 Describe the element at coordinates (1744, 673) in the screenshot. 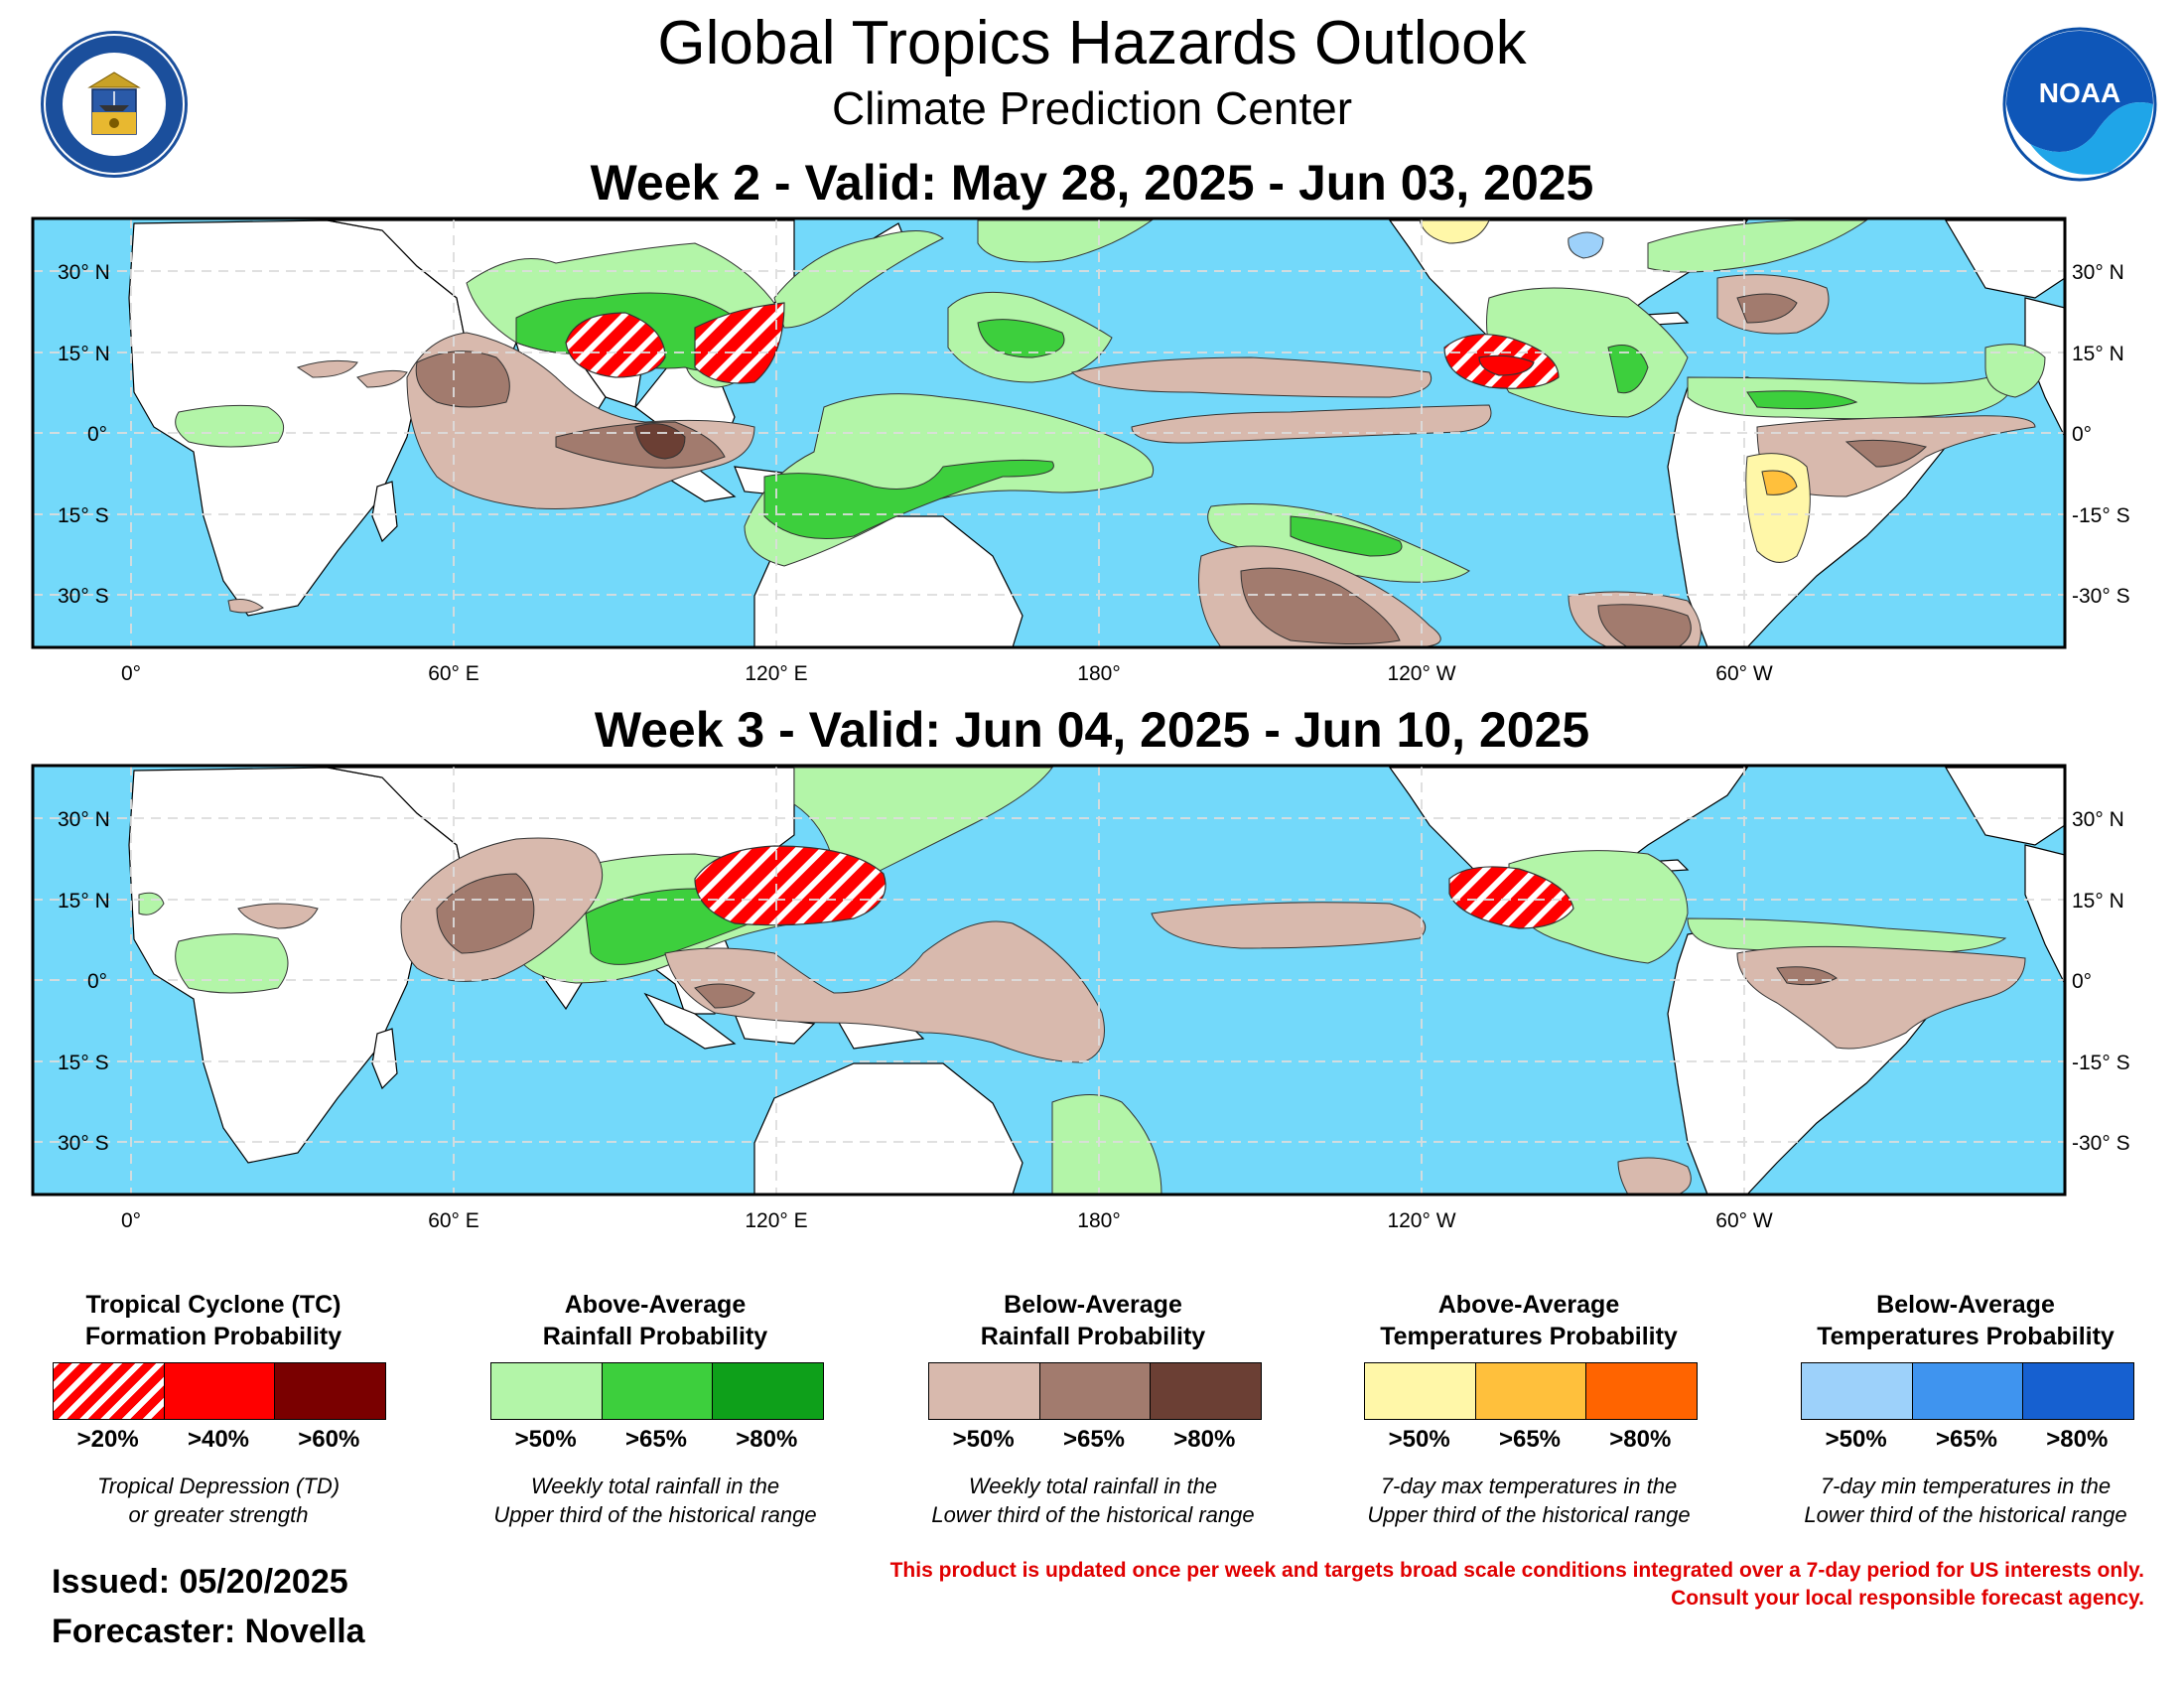

I see `week2-lon-60w: 60° W` at that location.